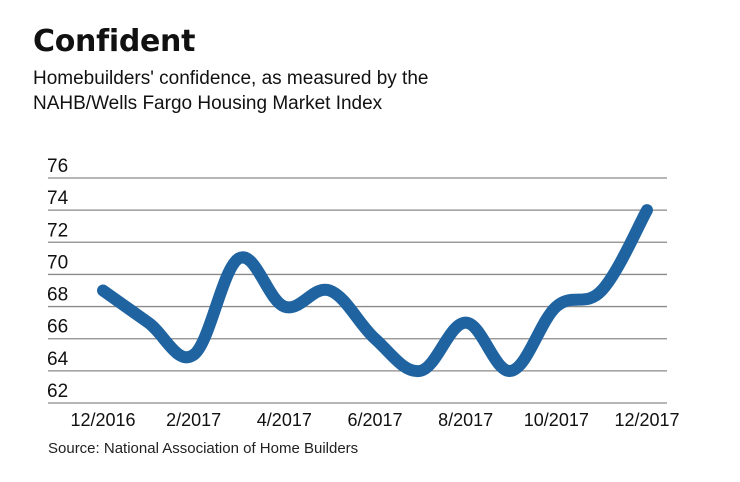 Image resolution: width=740 pixels, height=482 pixels. Describe the element at coordinates (284, 307) in the screenshot. I see `data-point-4-2017` at that location.